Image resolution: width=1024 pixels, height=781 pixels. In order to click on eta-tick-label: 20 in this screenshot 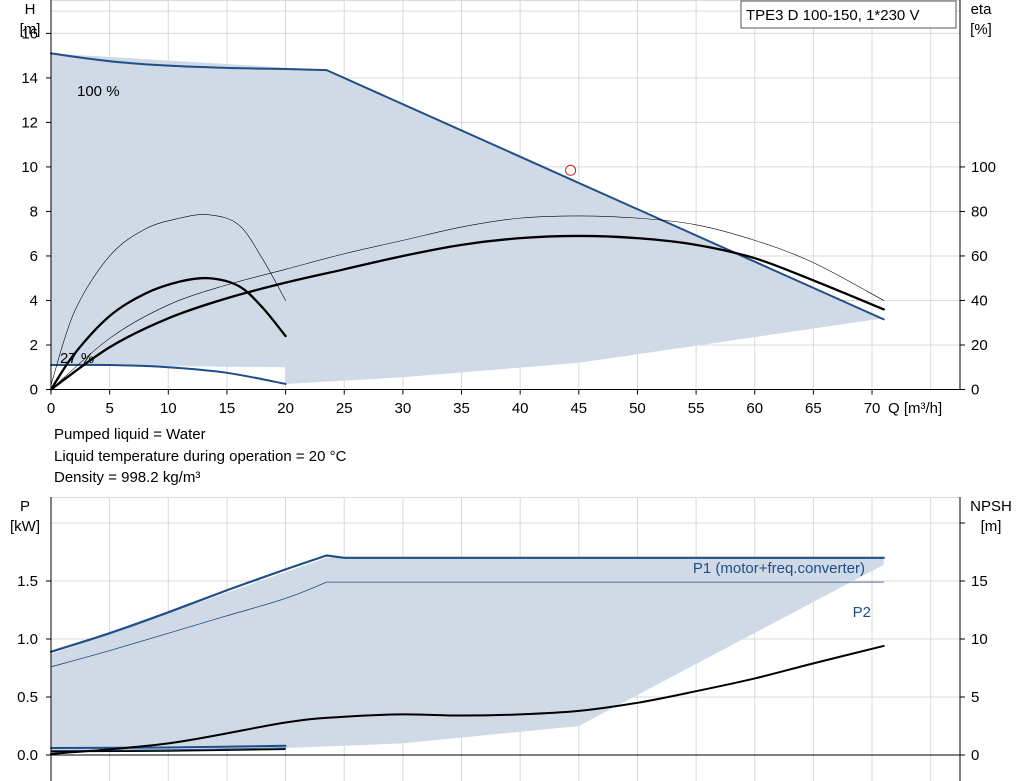, I will do `click(979, 345)`.